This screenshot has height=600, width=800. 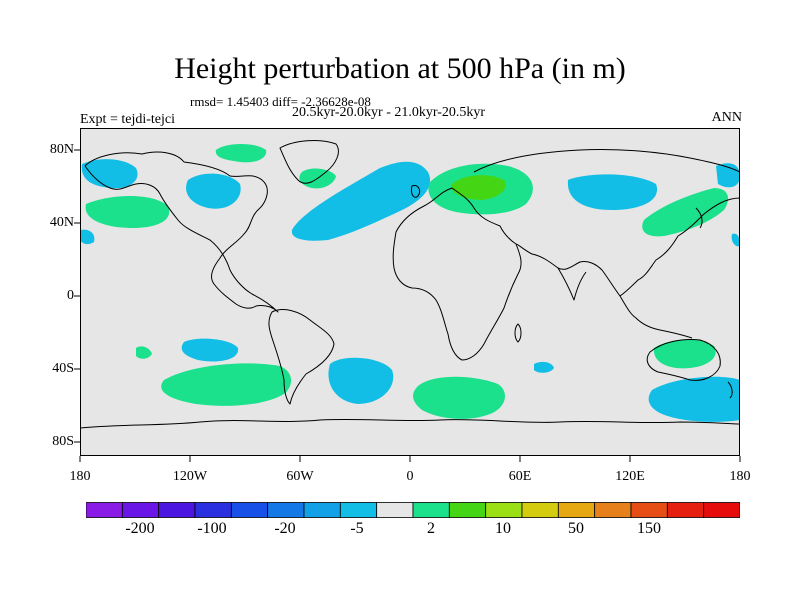 I want to click on coast-new-zealand, so click(x=730, y=390).